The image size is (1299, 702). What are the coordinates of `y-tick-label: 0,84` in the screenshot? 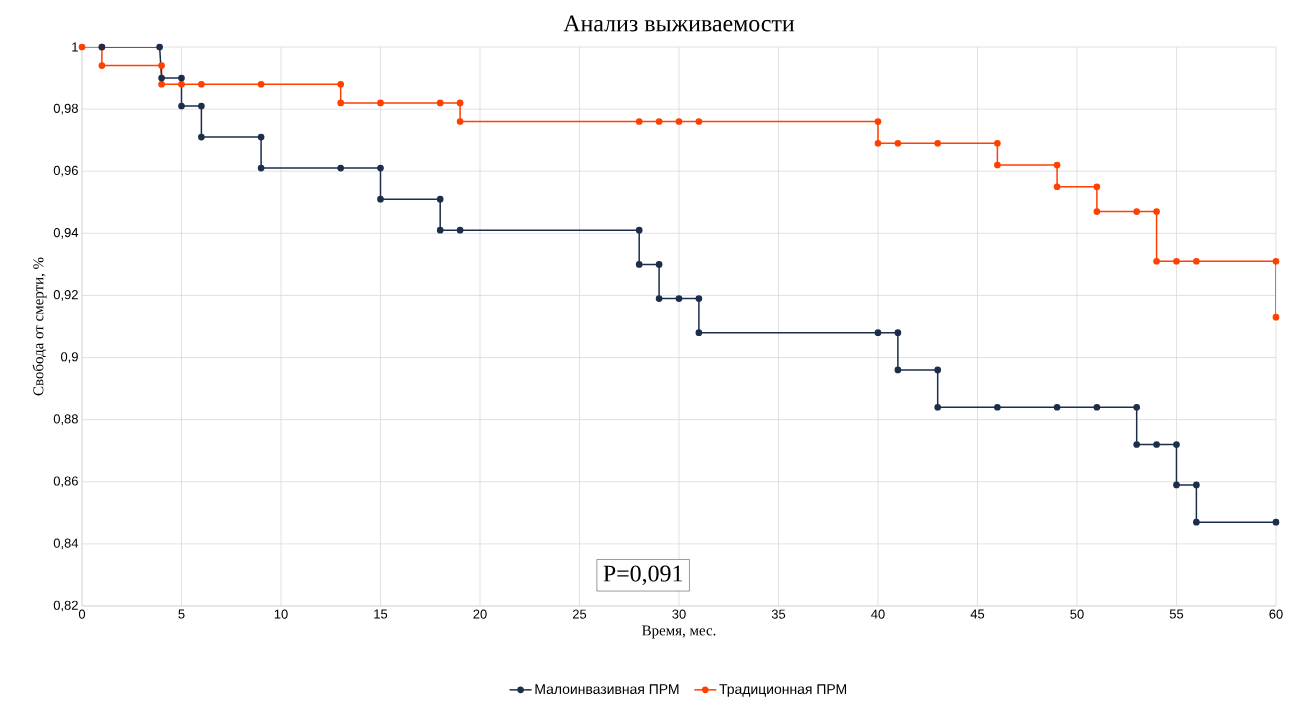 It's located at (66, 544).